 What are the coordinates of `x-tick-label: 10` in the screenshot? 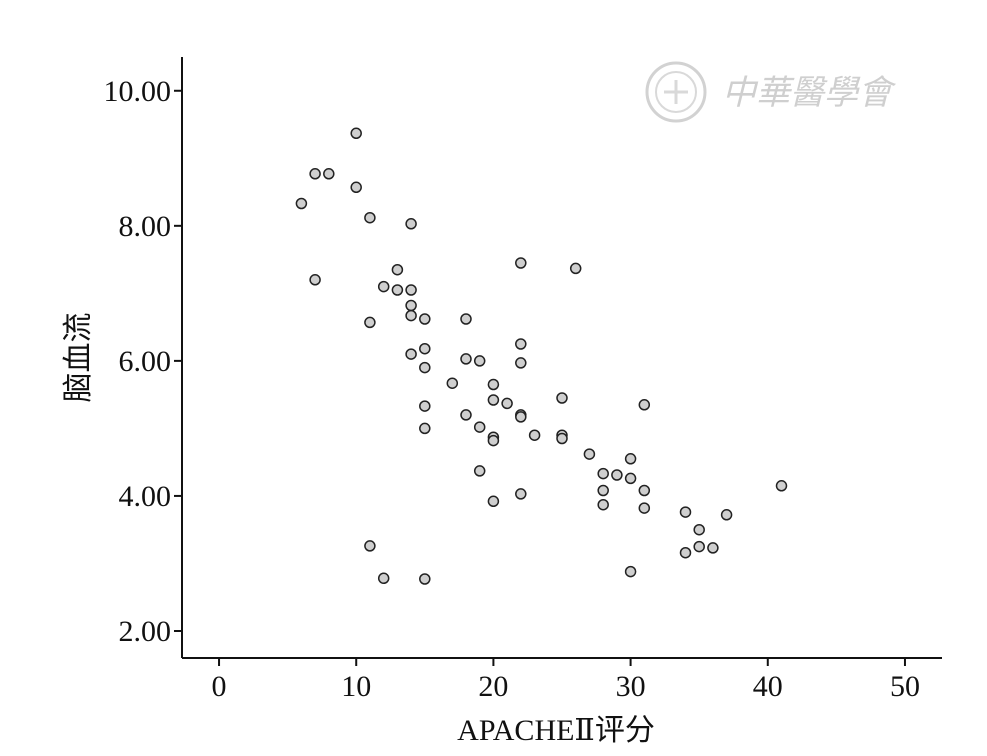 It's located at (356, 686).